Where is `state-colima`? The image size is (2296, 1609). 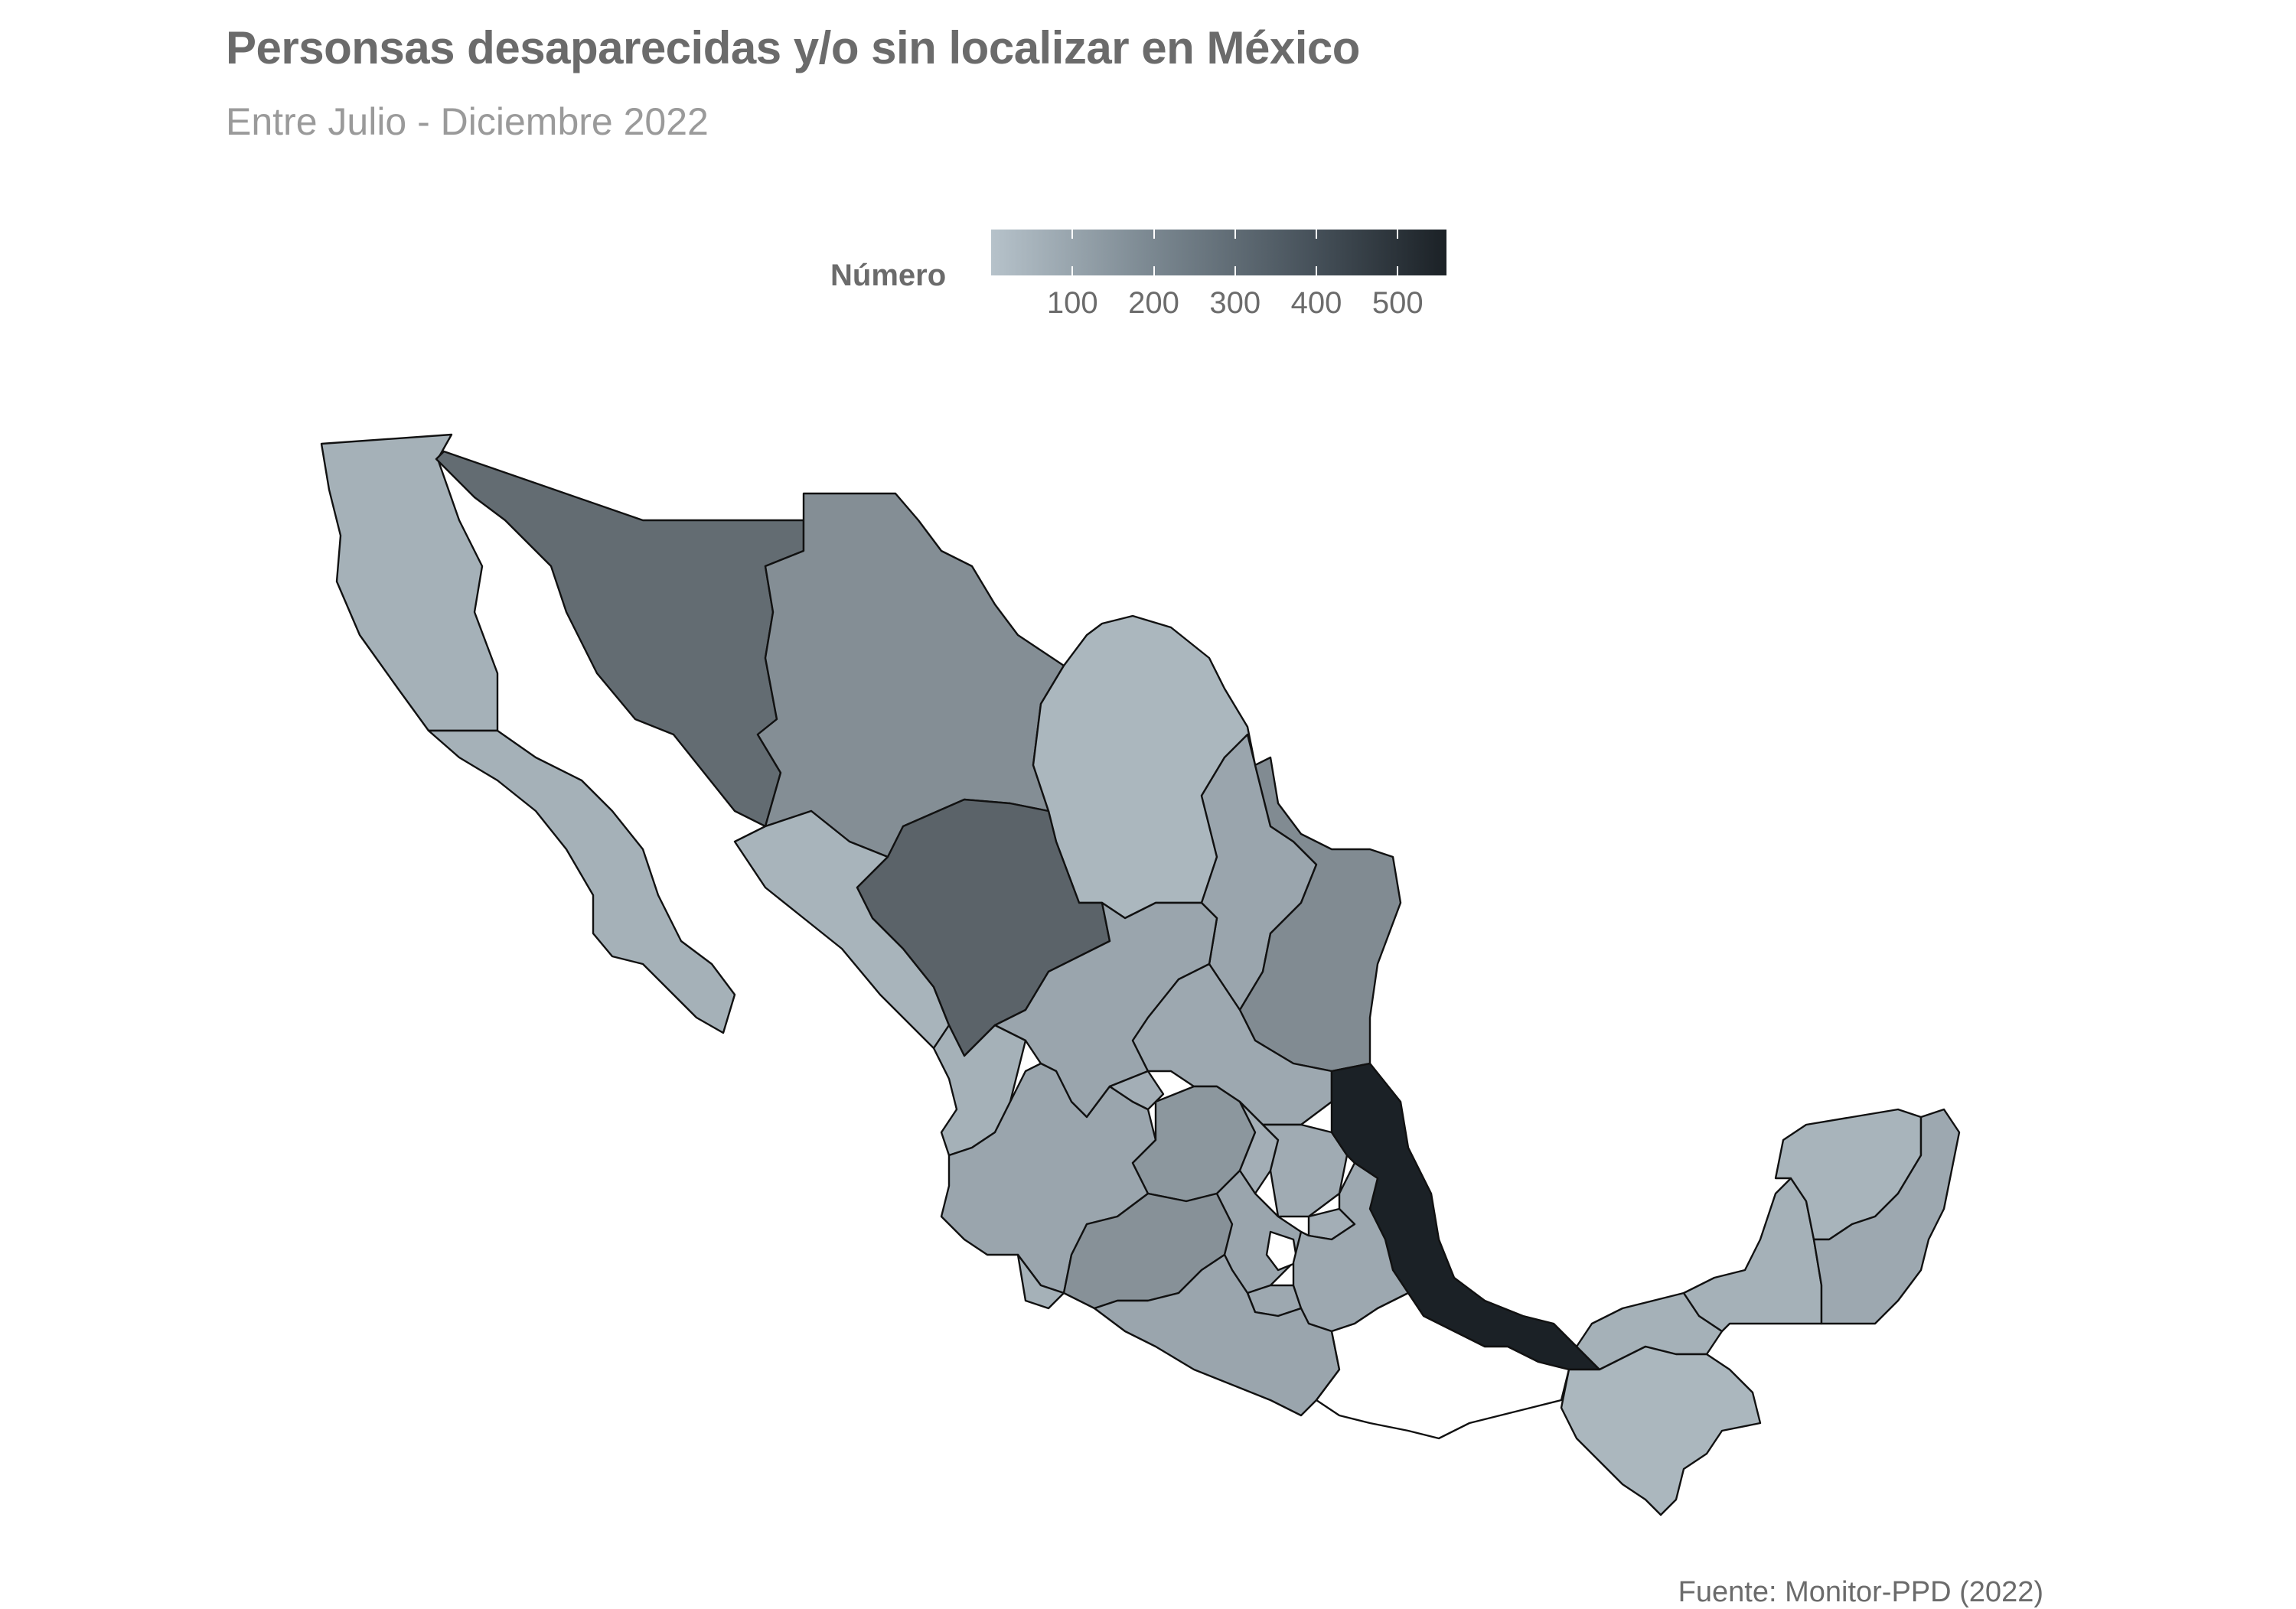
state-colima is located at coordinates (1040, 1281).